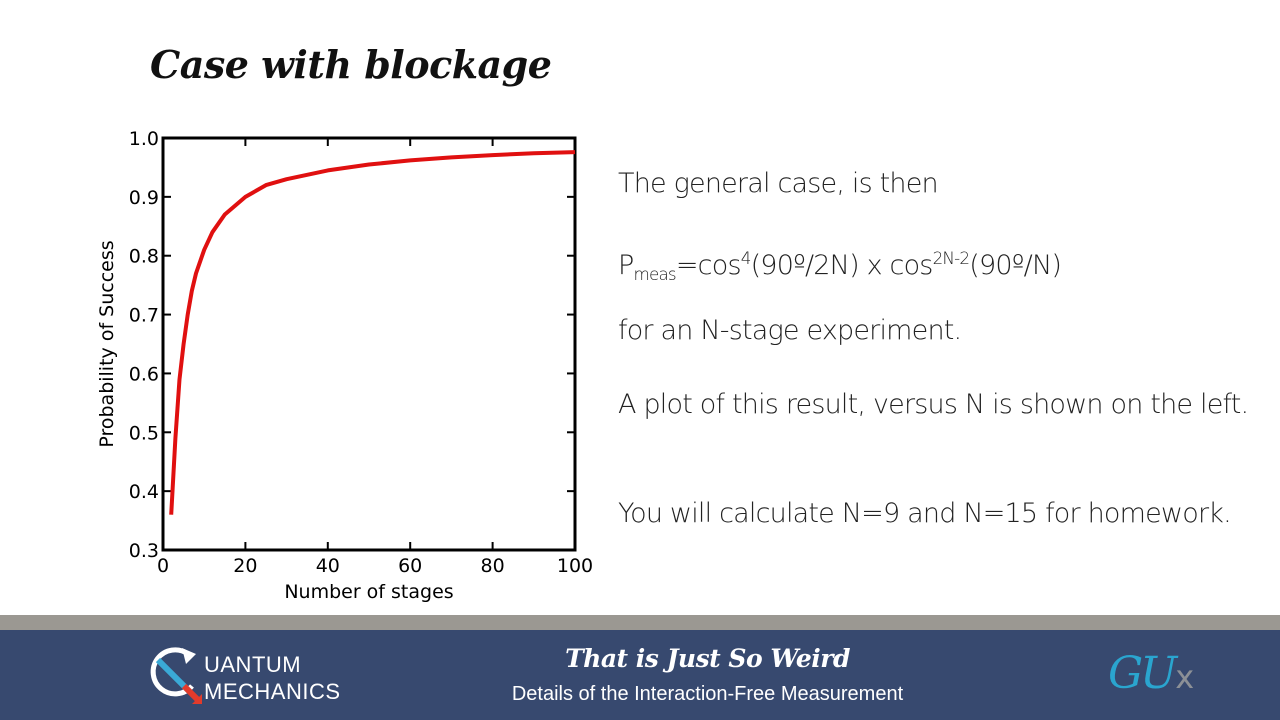 The width and height of the screenshot is (1280, 720). I want to click on formula-subscript: meas, so click(654, 274).